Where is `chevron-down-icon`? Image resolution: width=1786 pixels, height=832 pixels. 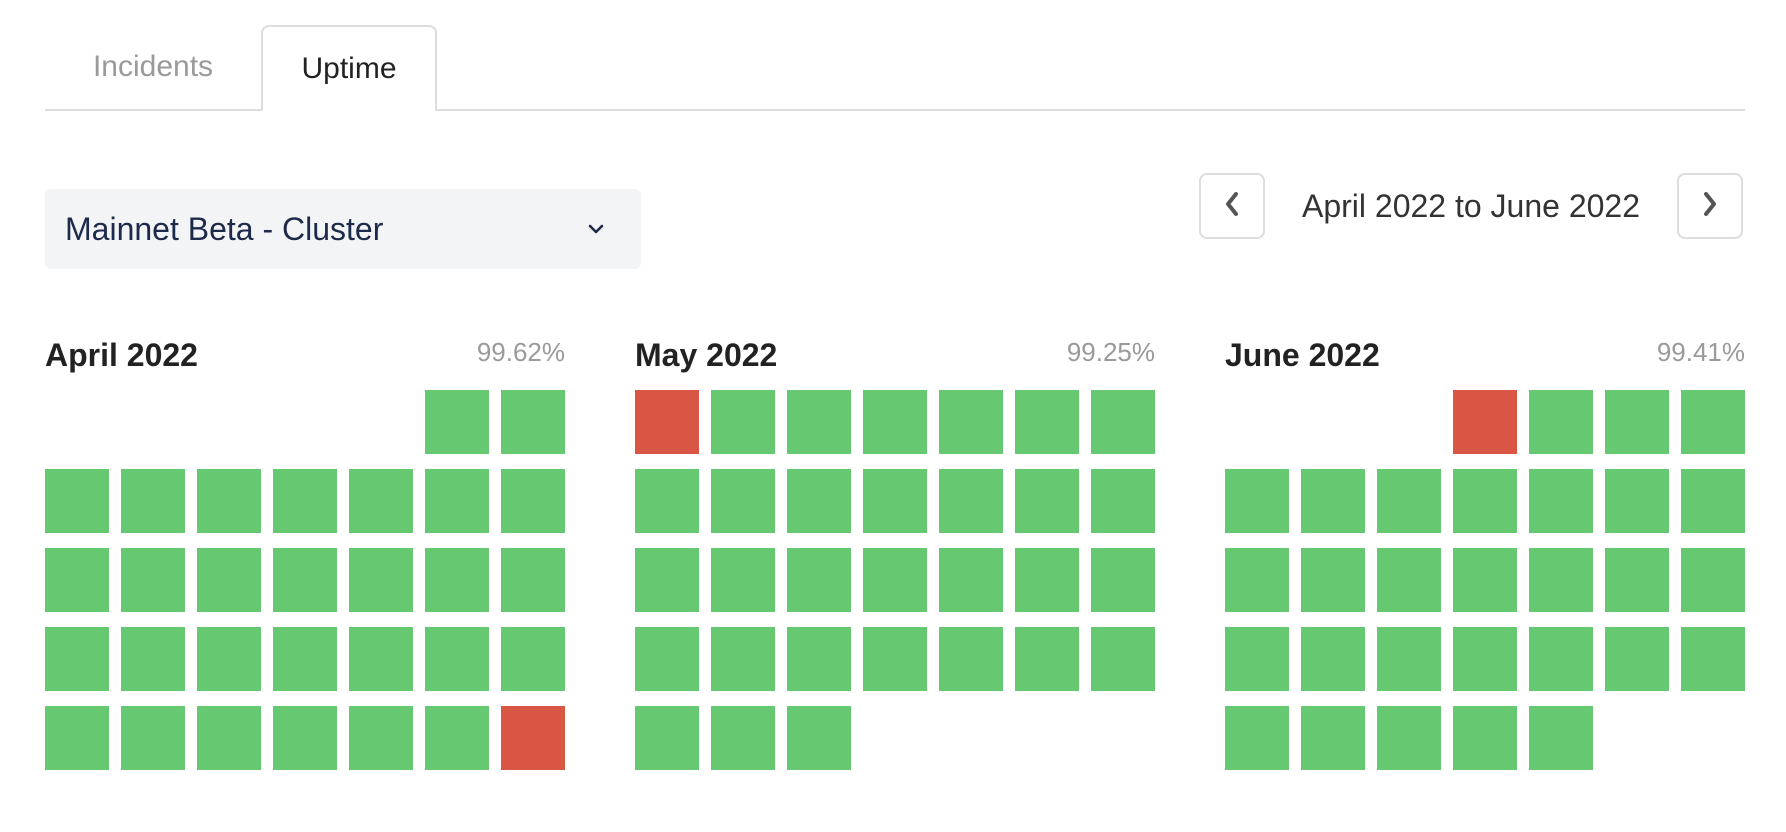
chevron-down-icon is located at coordinates (596, 229).